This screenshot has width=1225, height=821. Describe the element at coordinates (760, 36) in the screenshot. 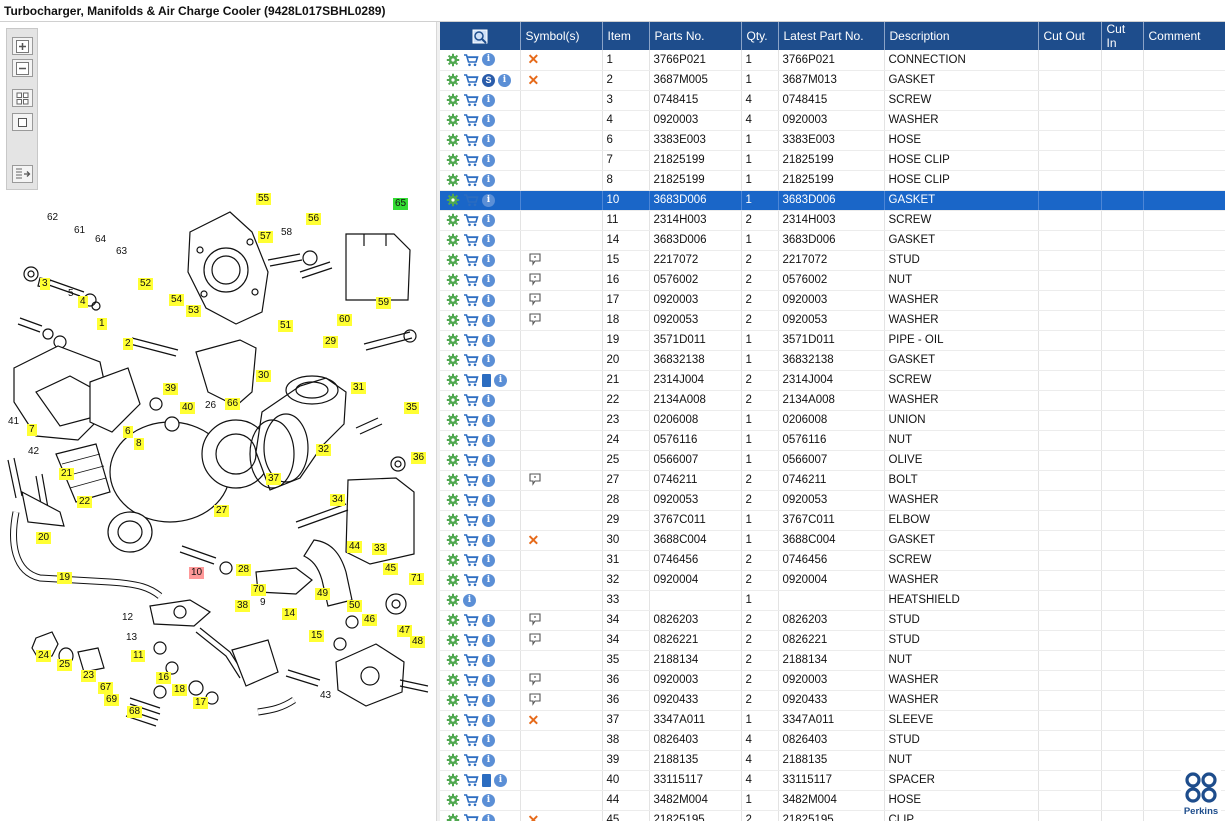

I see `column-header-qty: Qty.` at that location.